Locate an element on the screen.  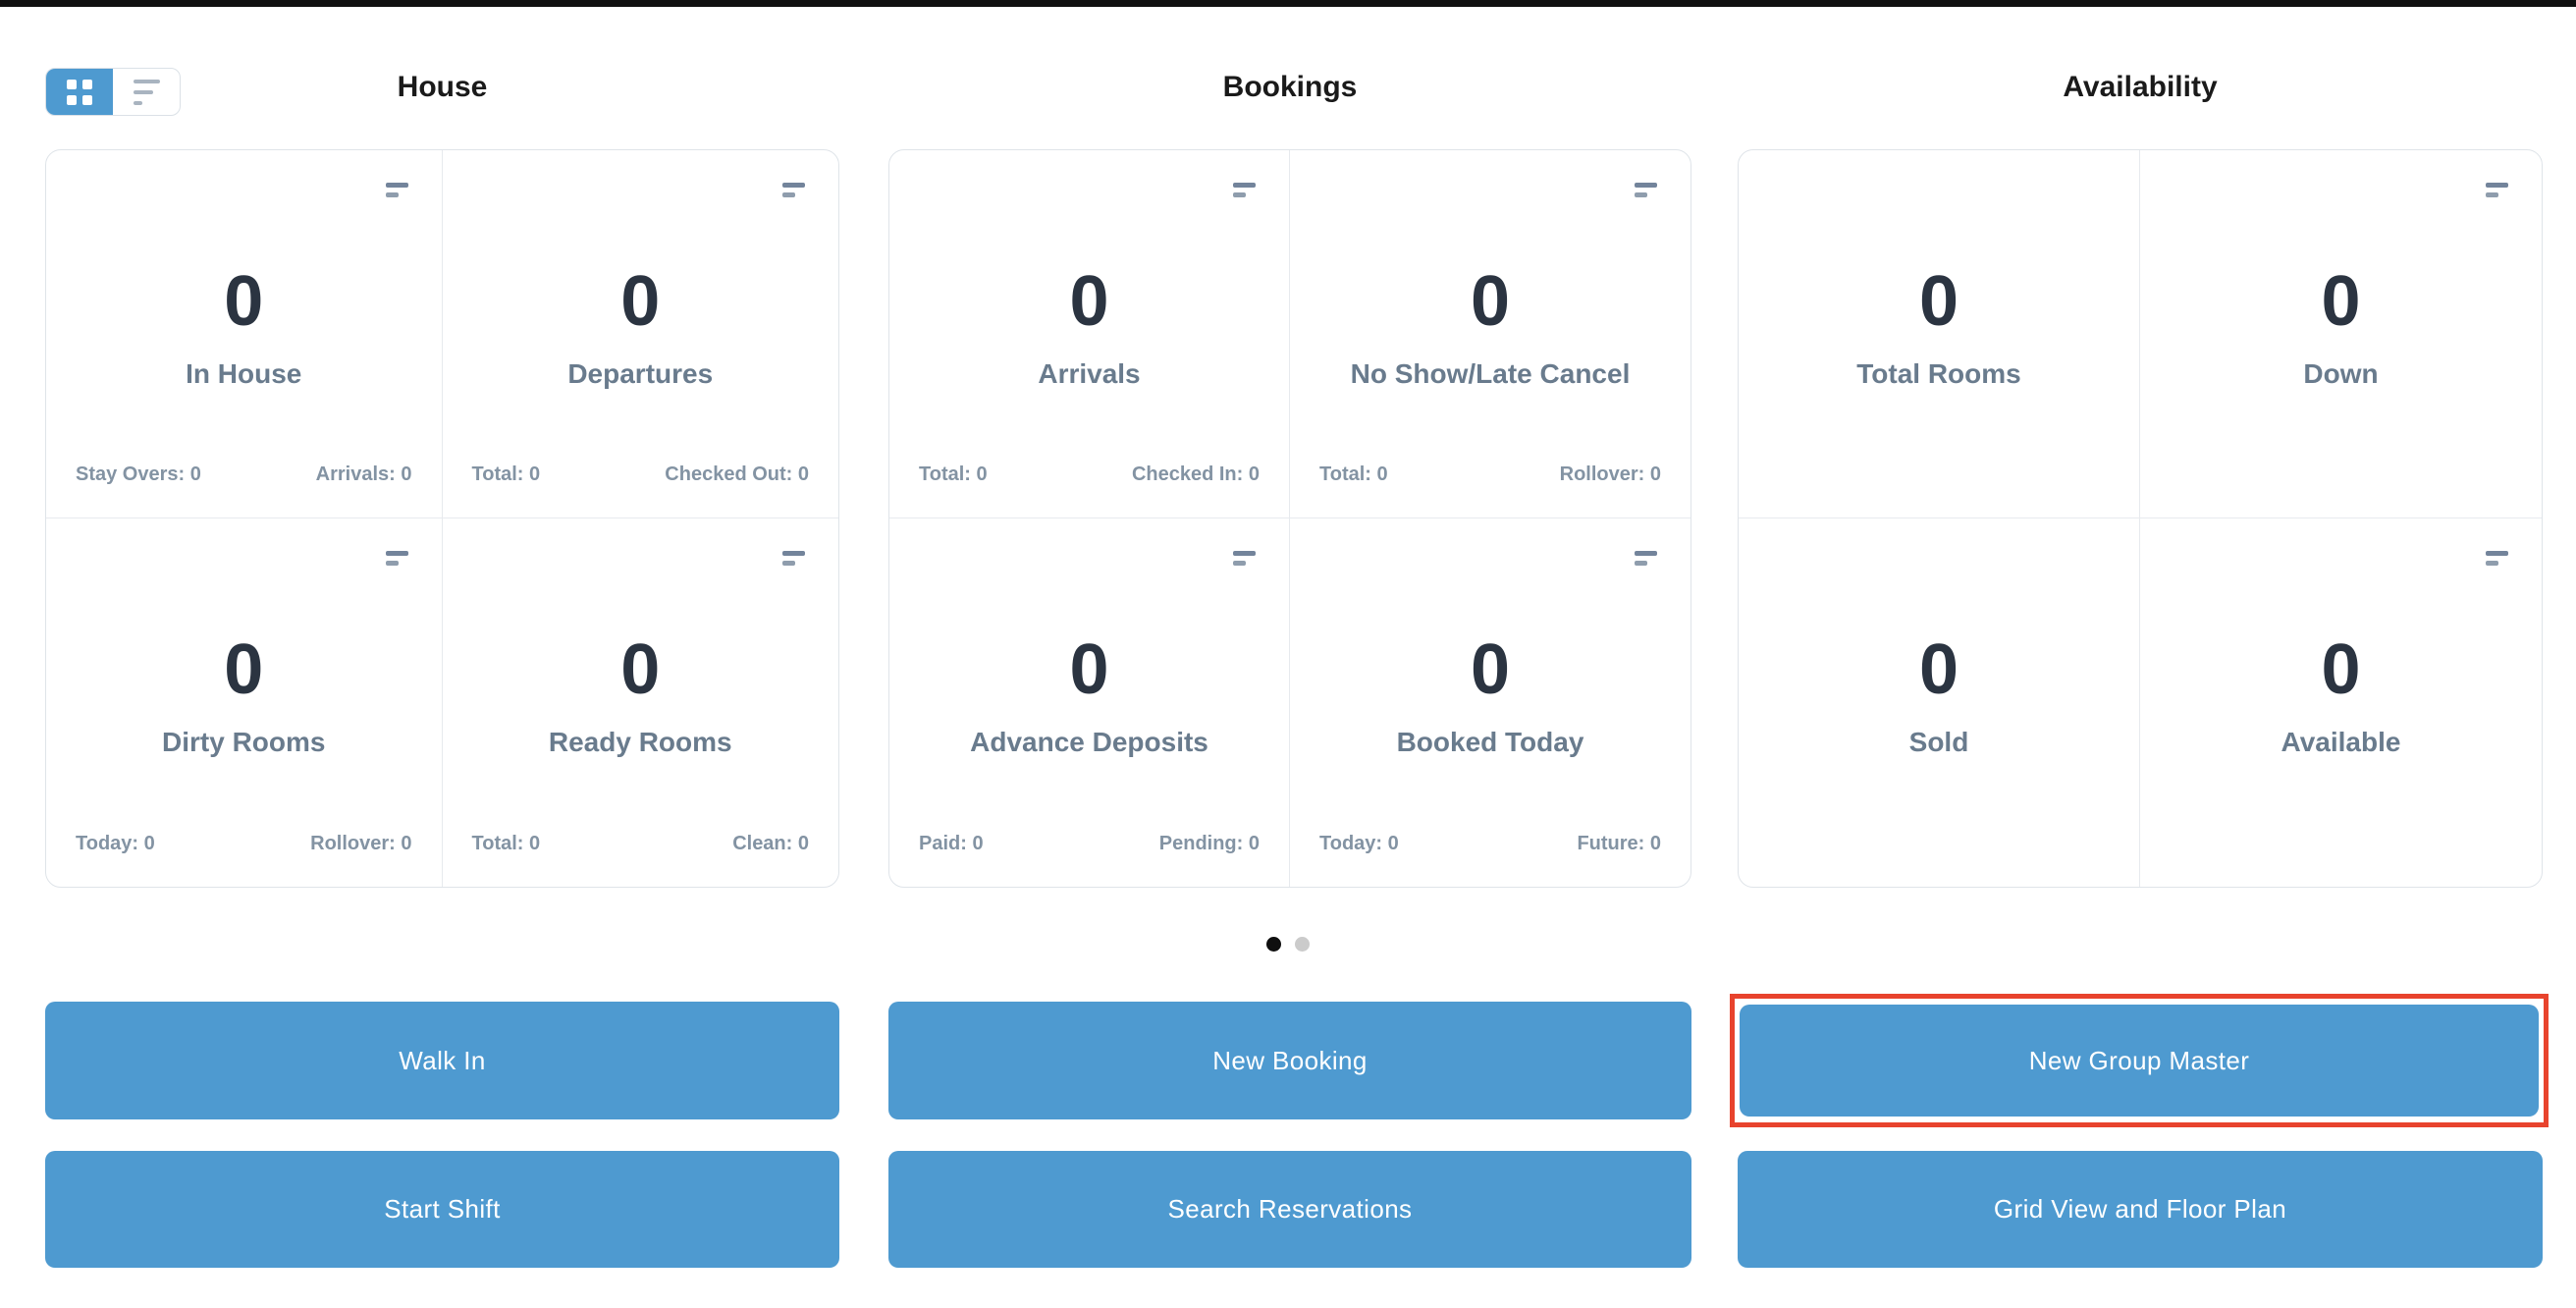
grid-view-floor-plan-button: Grid View and Floor Plan is located at coordinates (2140, 1209).